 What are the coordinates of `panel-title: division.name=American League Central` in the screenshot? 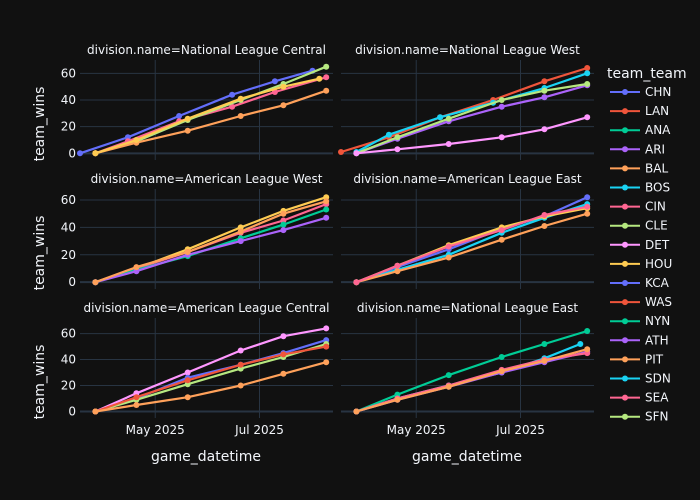 It's located at (206, 308).